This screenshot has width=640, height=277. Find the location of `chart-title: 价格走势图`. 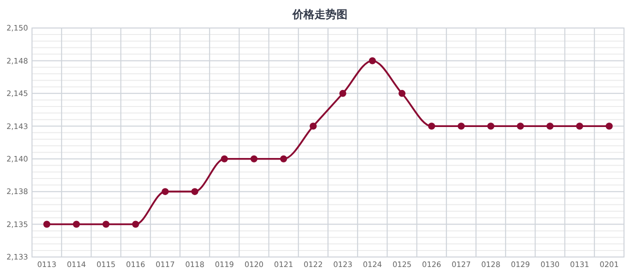

chart-title: 价格走势图 is located at coordinates (320, 14).